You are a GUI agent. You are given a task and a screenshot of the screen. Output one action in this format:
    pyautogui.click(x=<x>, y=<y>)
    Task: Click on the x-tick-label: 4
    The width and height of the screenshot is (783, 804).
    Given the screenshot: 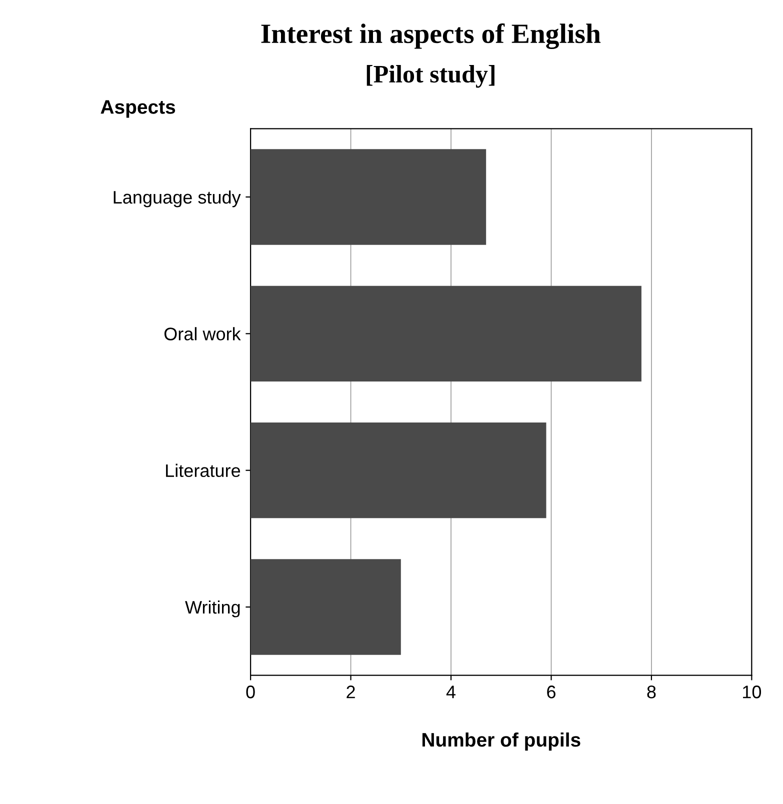 What is the action you would take?
    pyautogui.click(x=451, y=692)
    